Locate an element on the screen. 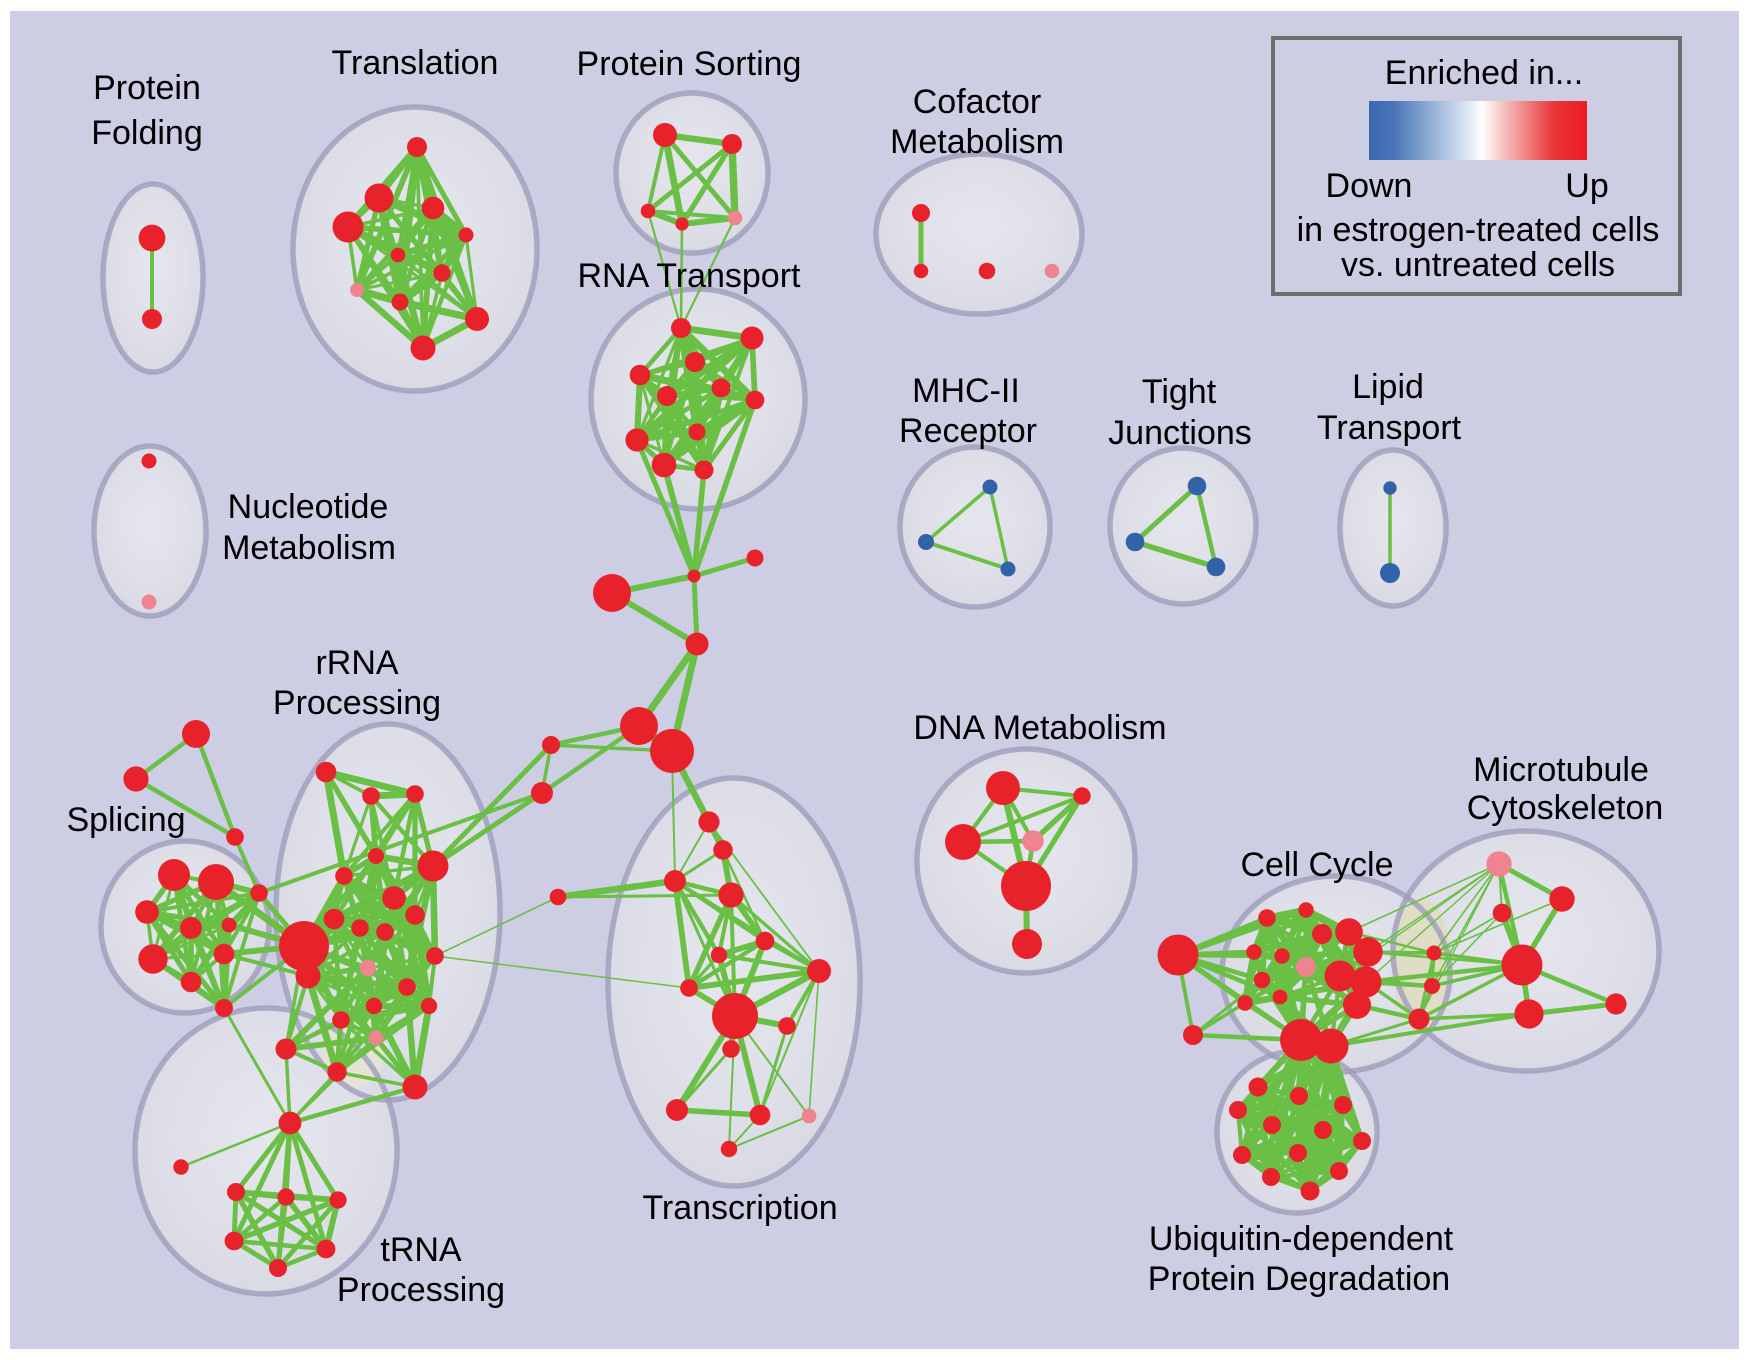 Image resolution: width=1750 pixels, height=1360 pixels. svg-text: Tight is located at coordinates (1179, 392).